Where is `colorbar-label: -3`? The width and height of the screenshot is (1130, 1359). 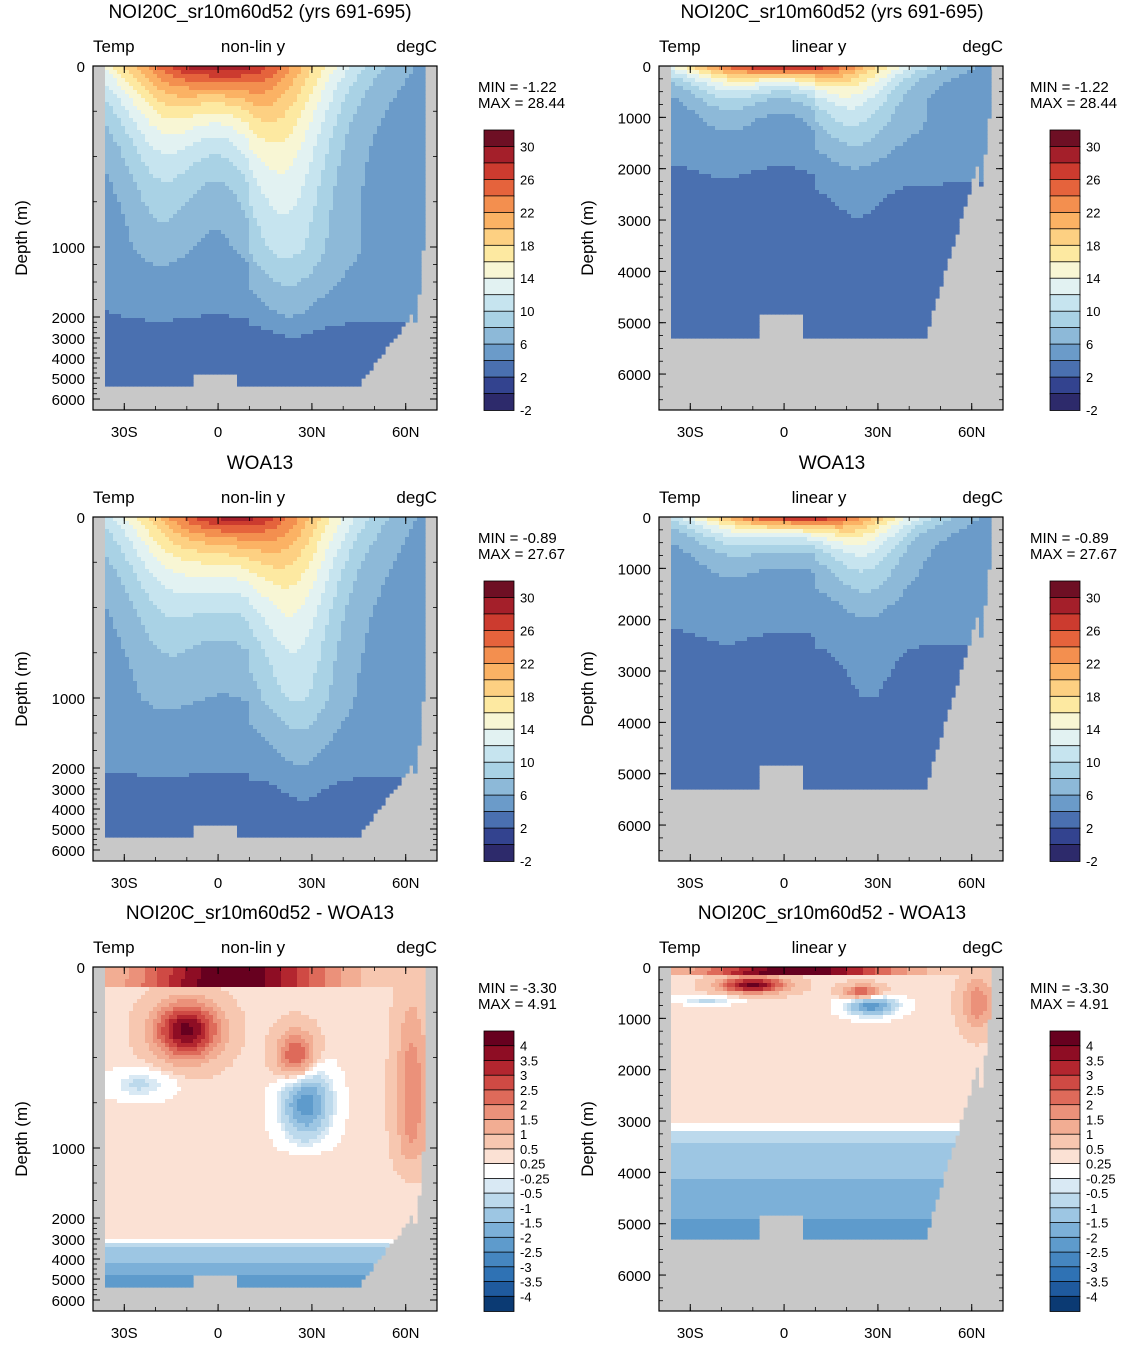 colorbar-label: -3 is located at coordinates (1092, 1267).